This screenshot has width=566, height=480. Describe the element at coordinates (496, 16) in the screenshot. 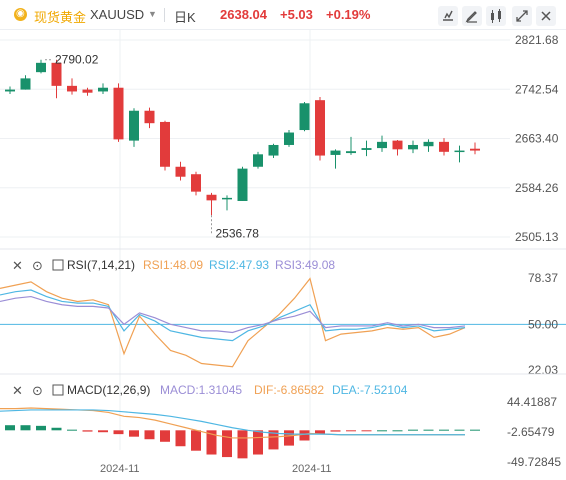

I see `indicator-button` at that location.